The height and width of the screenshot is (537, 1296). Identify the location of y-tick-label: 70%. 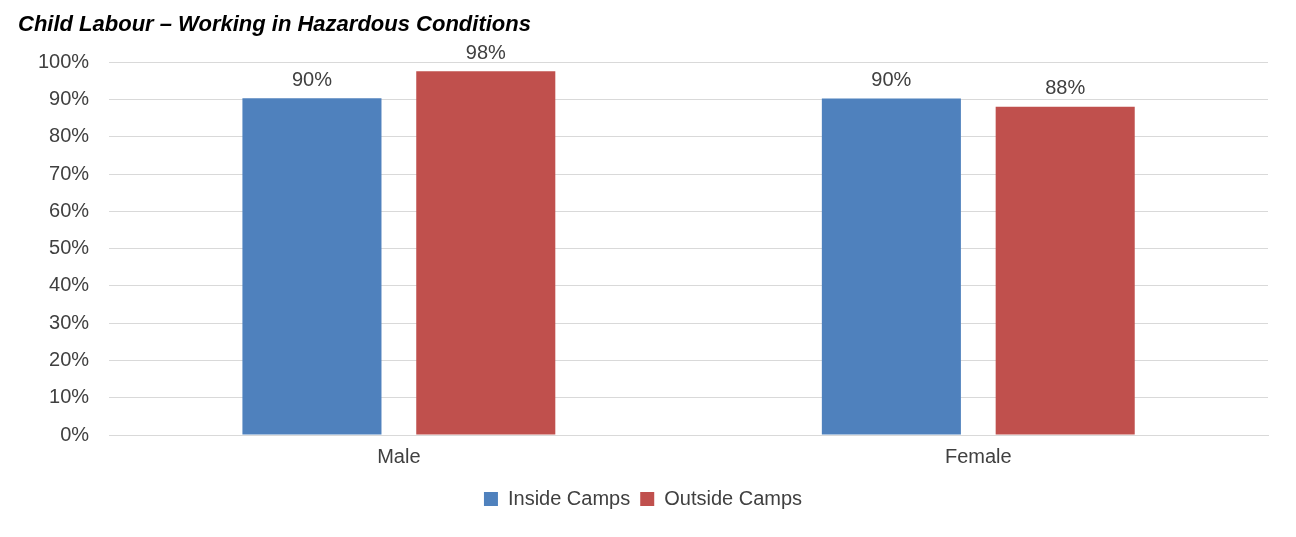
(69, 172).